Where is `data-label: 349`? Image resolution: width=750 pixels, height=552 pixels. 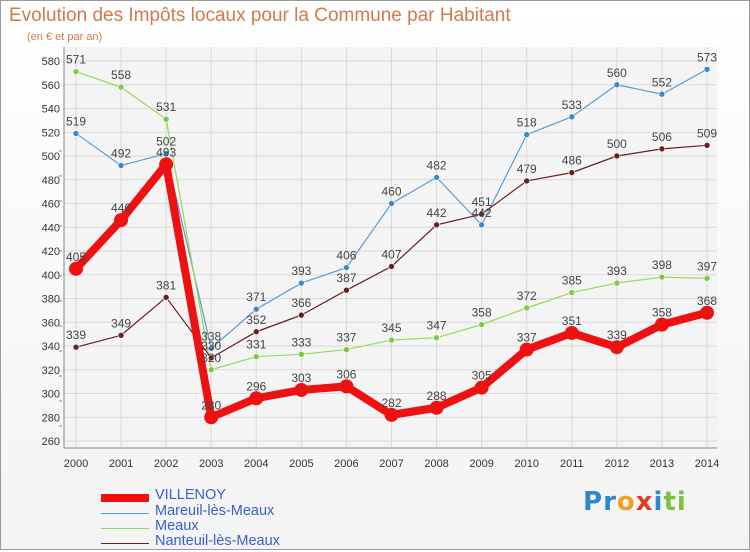
data-label: 349 is located at coordinates (121, 323).